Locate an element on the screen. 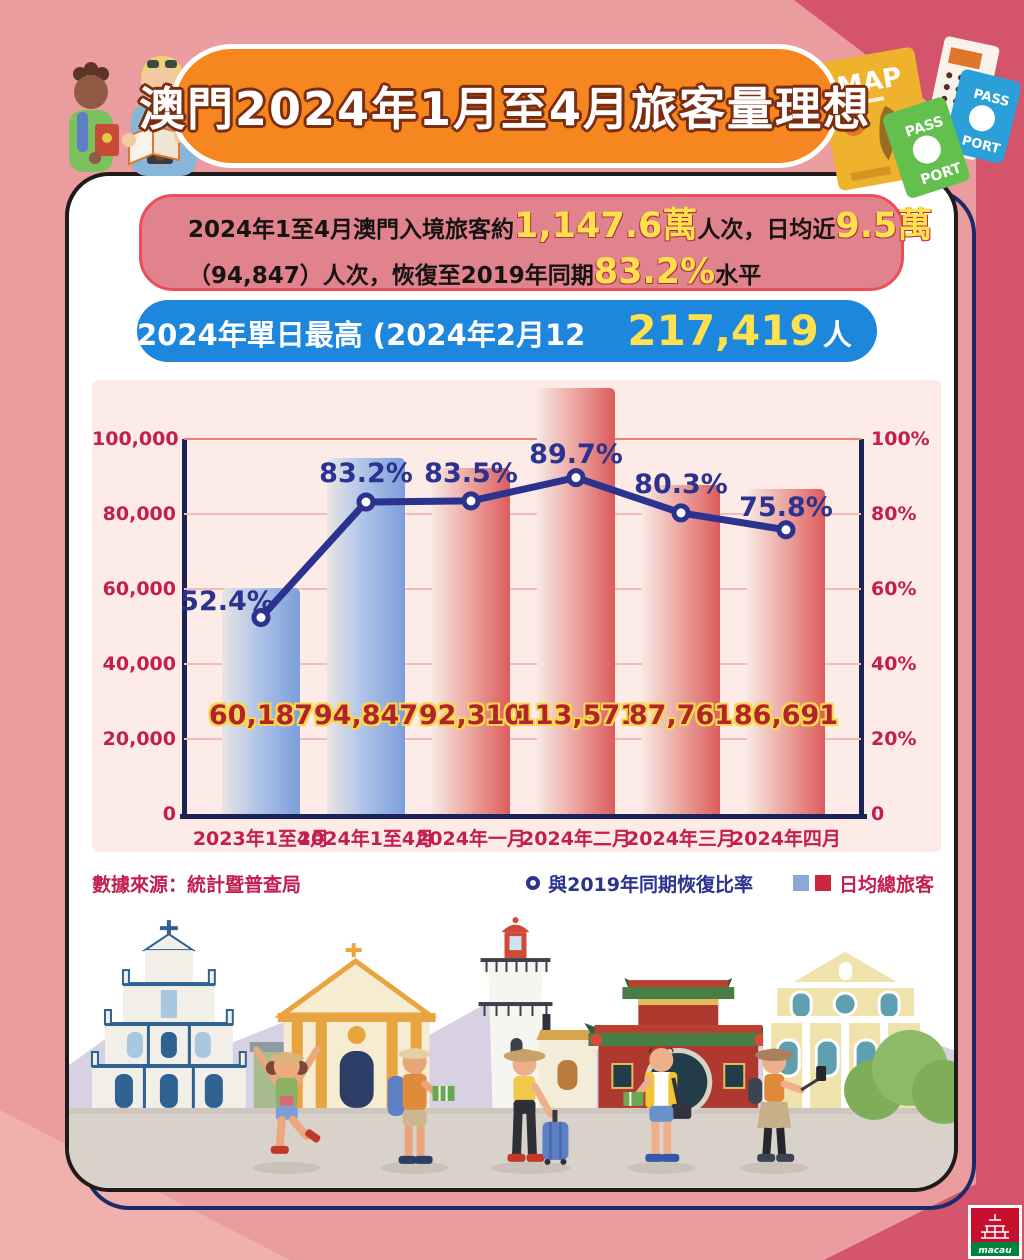 Image resolution: width=1024 pixels, height=1260 pixels. macau-logo: macau is located at coordinates (995, 1232).